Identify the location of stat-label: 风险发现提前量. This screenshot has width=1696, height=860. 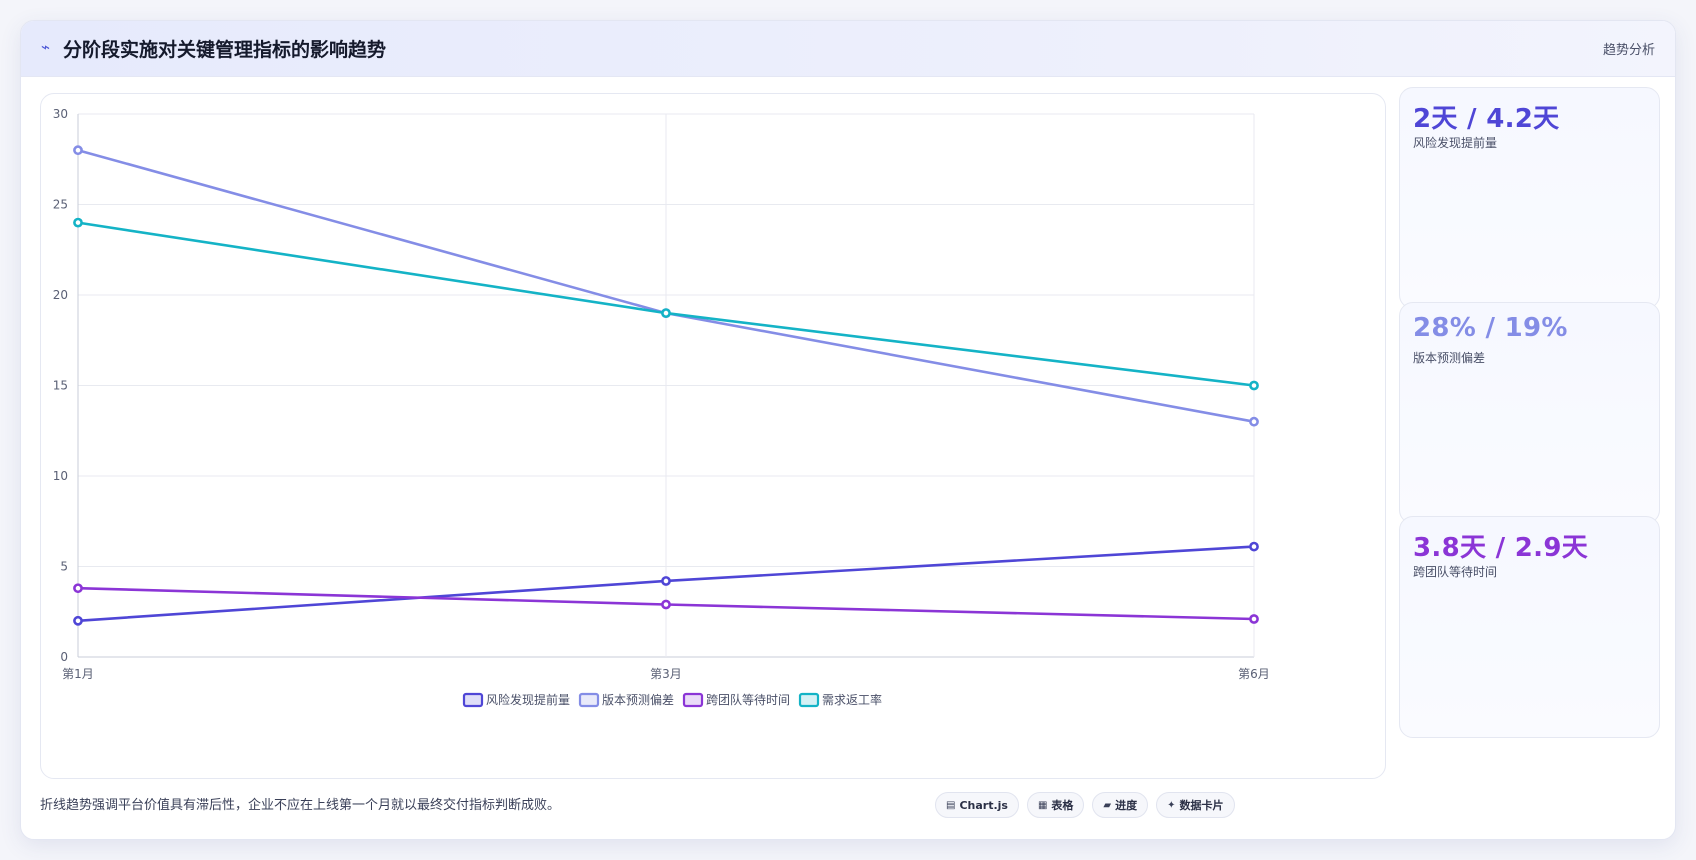
(1455, 143).